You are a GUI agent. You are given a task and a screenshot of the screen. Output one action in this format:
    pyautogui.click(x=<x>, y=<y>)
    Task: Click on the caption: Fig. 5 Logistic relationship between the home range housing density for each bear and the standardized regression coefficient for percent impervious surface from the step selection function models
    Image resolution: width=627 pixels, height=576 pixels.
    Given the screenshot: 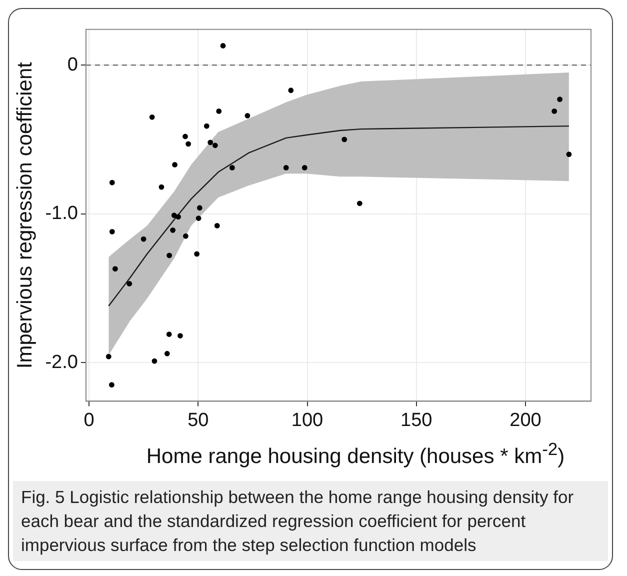 What is the action you would take?
    pyautogui.click(x=310, y=521)
    